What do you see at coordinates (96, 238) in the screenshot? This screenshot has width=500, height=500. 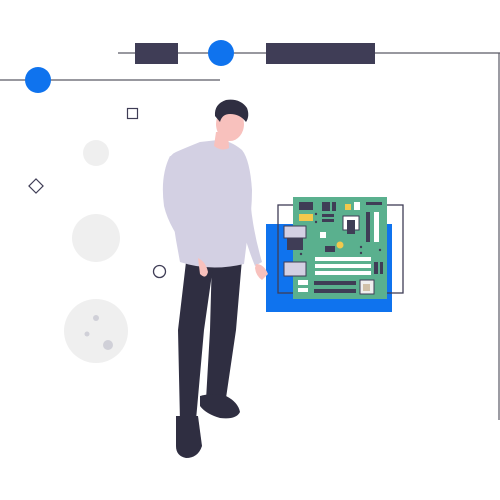 I see `gray-circle-medium` at bounding box center [96, 238].